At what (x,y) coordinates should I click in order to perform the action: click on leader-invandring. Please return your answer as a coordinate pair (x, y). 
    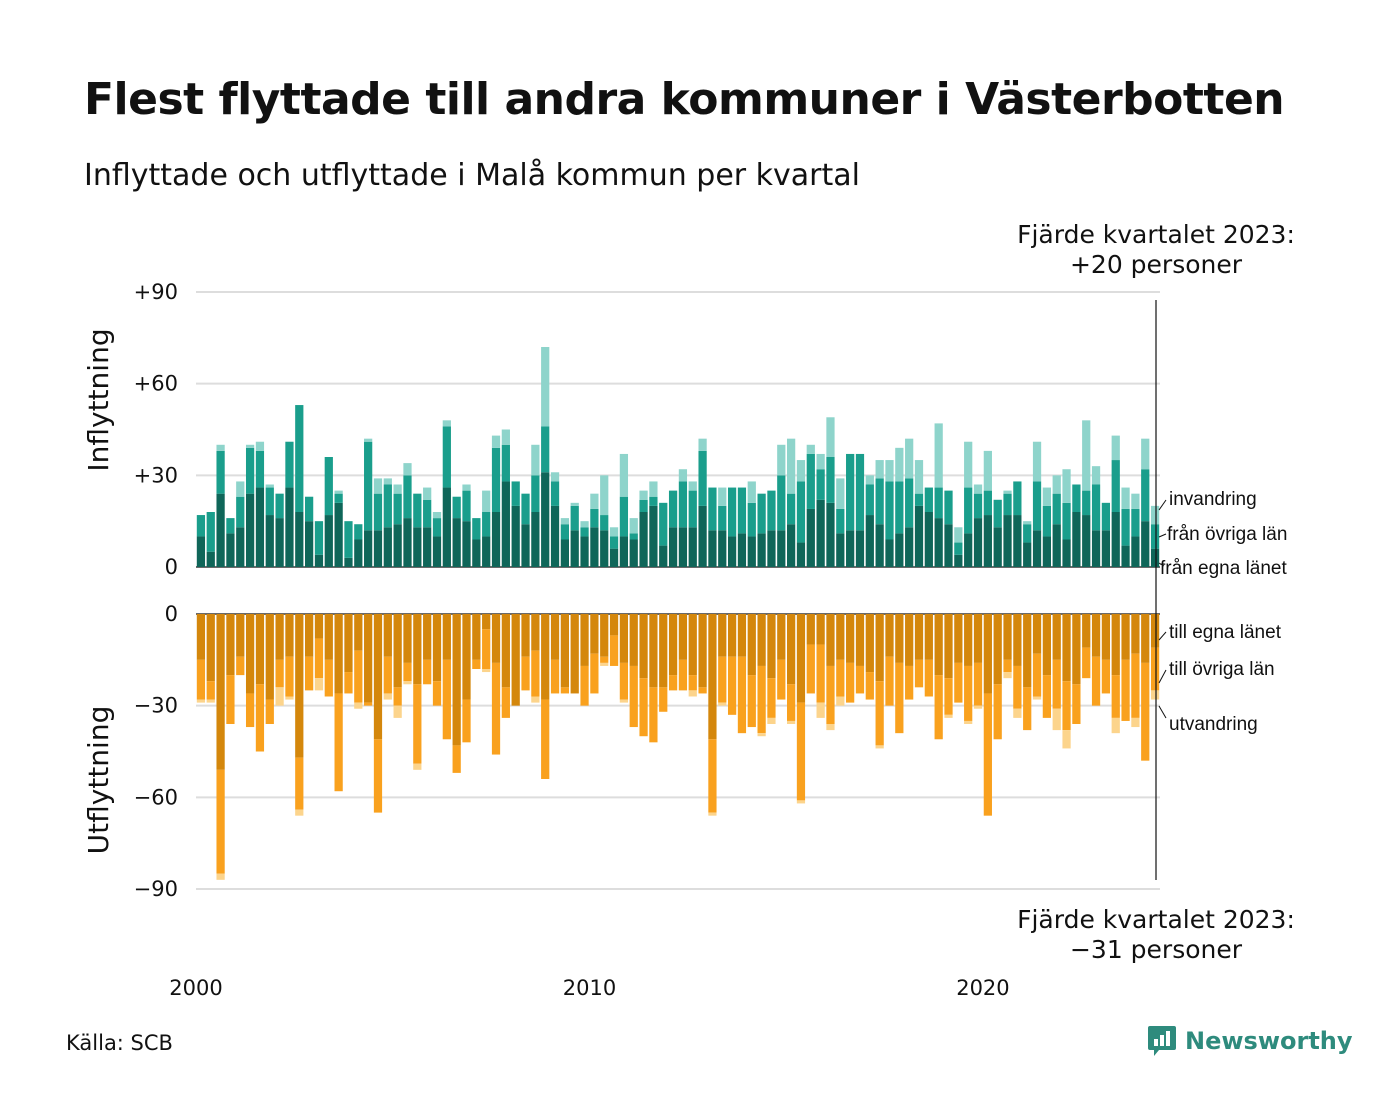
    Looking at the image, I should click on (1162, 505).